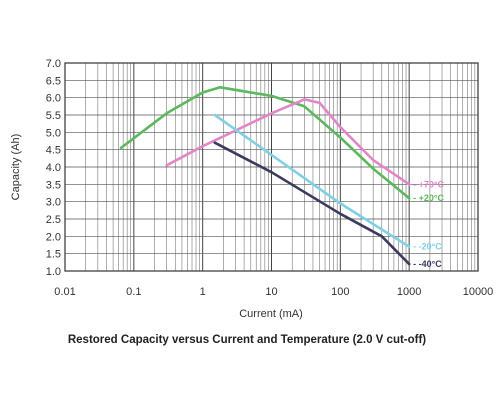 The image size is (500, 405). Describe the element at coordinates (271, 314) in the screenshot. I see `x-axis-title: Current (mA)` at that location.